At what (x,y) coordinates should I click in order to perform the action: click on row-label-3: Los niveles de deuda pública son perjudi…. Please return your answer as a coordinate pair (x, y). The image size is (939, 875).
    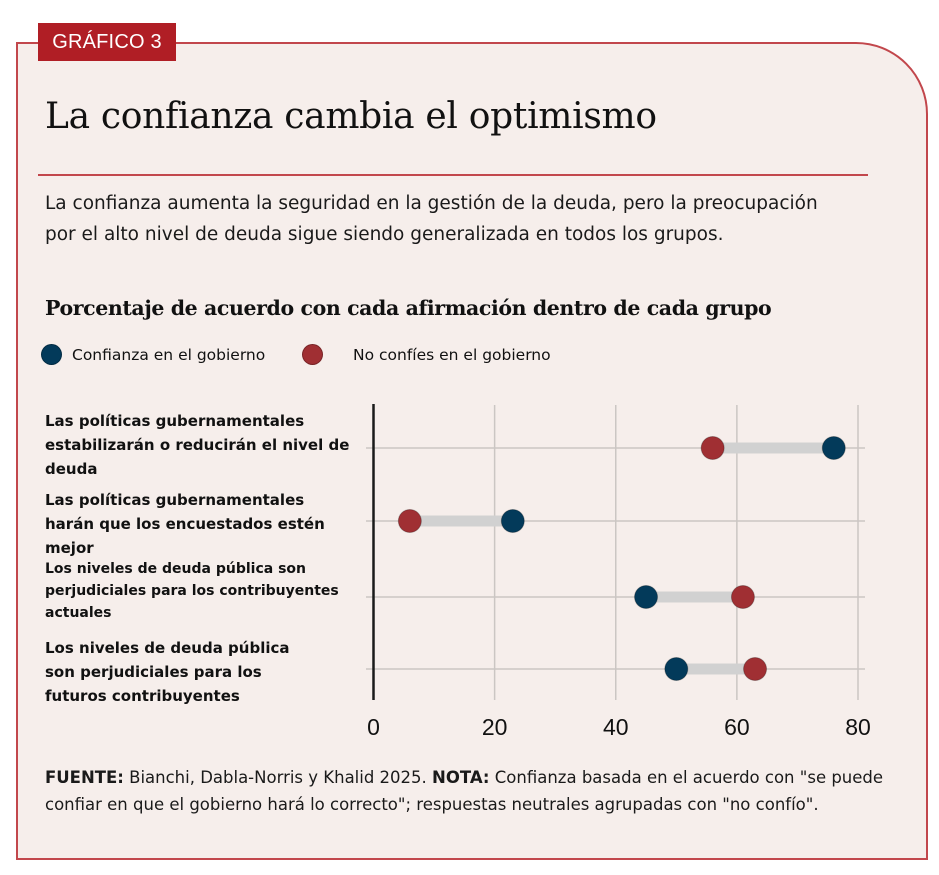
    Looking at the image, I should click on (192, 591).